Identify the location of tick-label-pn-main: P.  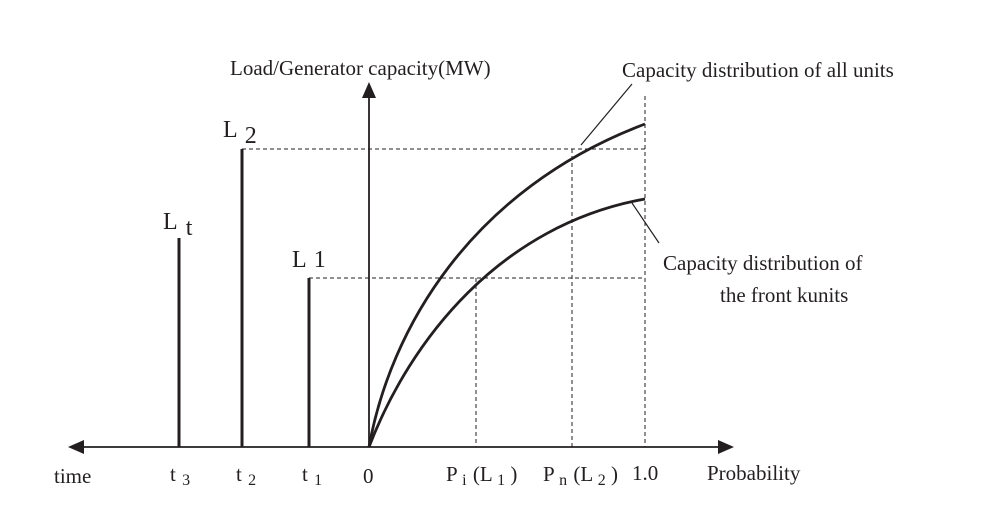
(548, 474).